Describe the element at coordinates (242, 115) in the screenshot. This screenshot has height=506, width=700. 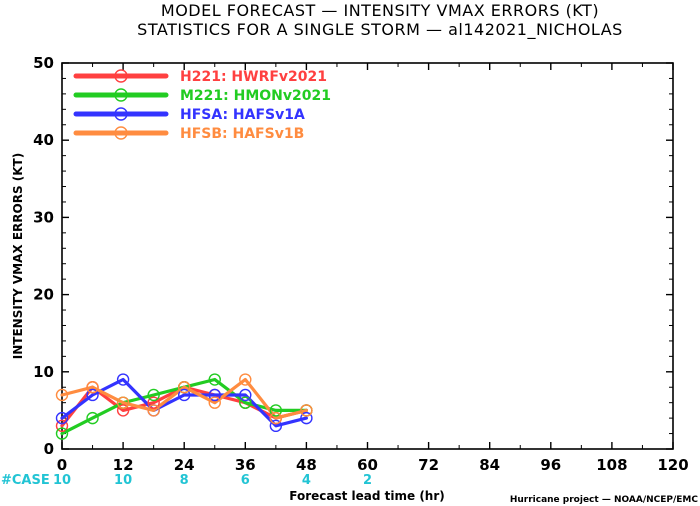
I see `legend-label-2: HFSA: HAFSv1A` at that location.